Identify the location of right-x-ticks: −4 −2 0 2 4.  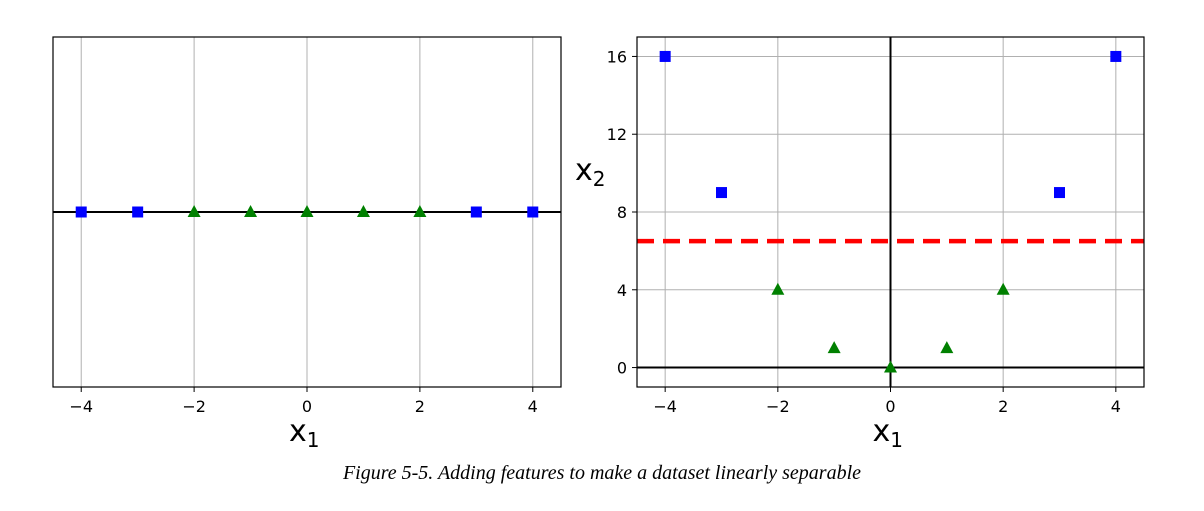
(887, 401).